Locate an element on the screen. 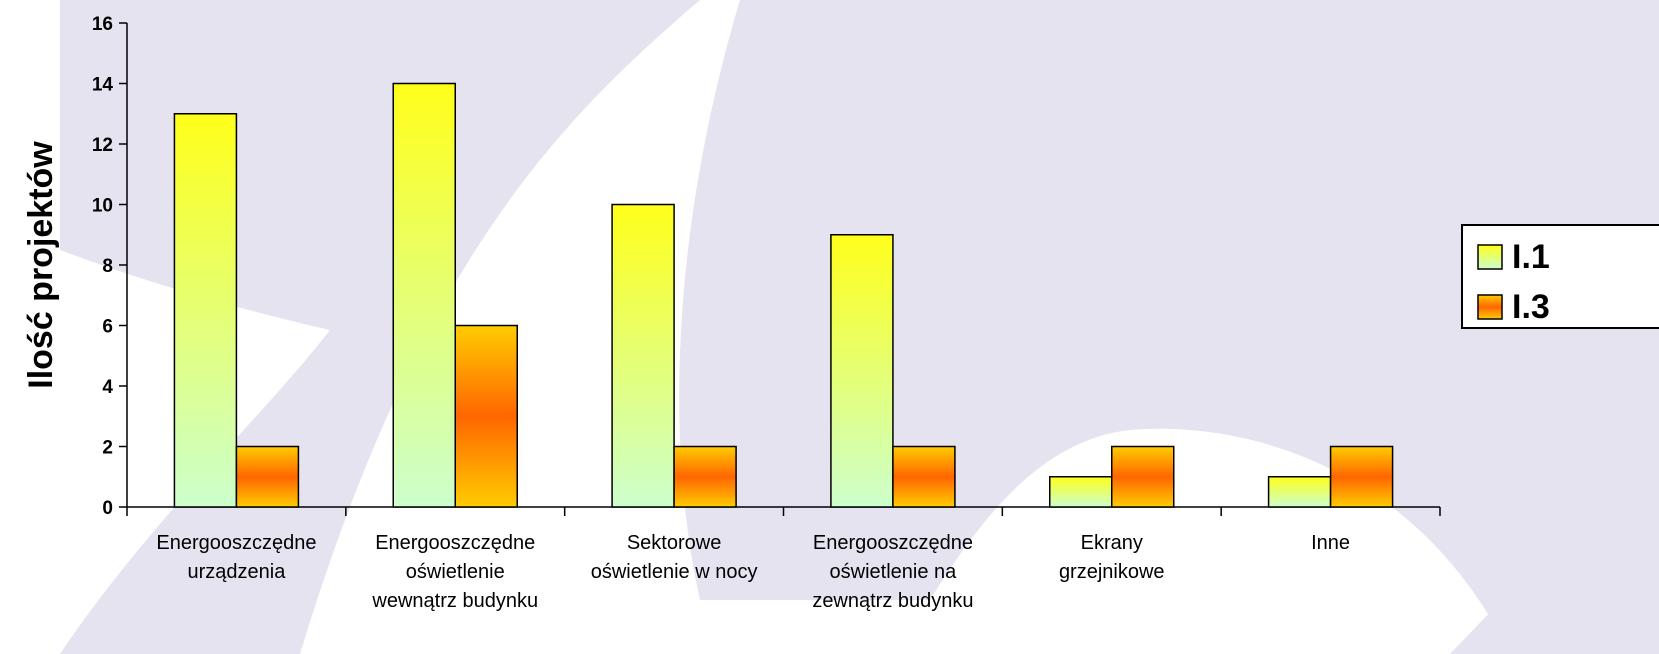  x-tick-label: Sektorowe is located at coordinates (674, 543).